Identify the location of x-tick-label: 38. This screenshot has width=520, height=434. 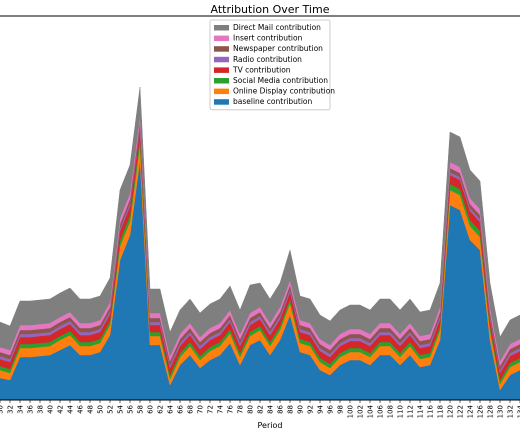
(41, 409).